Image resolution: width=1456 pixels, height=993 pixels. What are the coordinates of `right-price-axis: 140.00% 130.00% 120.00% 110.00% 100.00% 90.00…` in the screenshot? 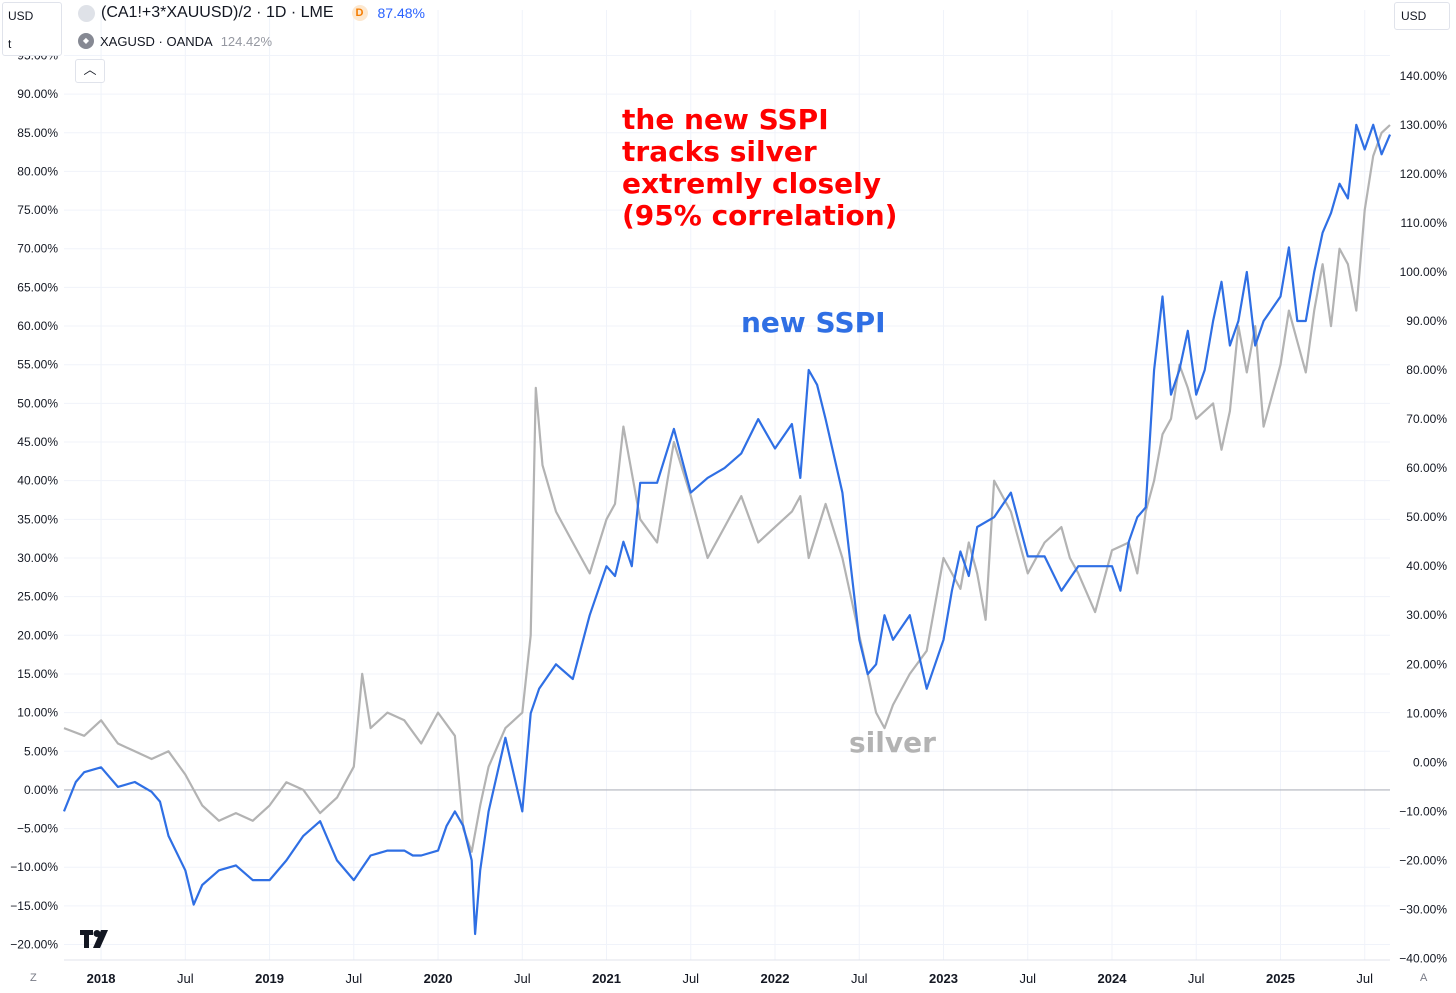 It's located at (1423, 517).